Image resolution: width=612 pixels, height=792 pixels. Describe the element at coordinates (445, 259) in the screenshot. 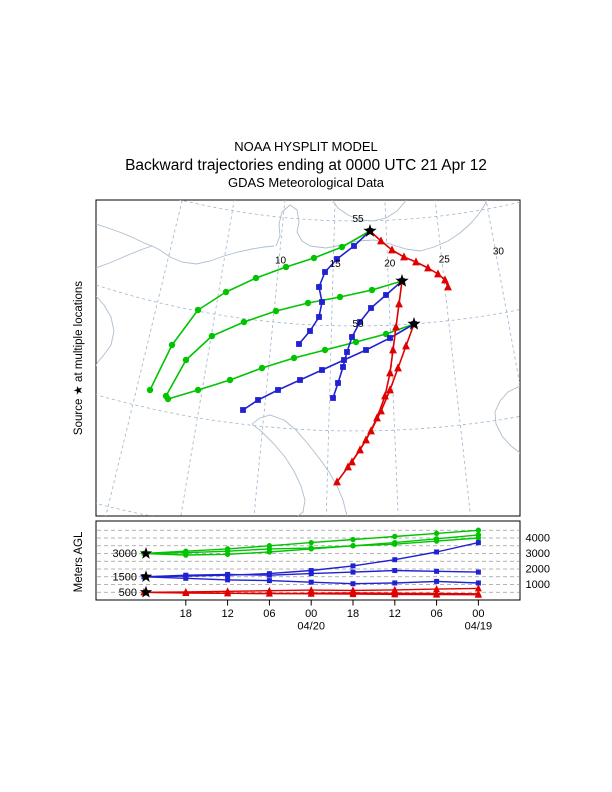

I see `longitude-label: 25` at that location.